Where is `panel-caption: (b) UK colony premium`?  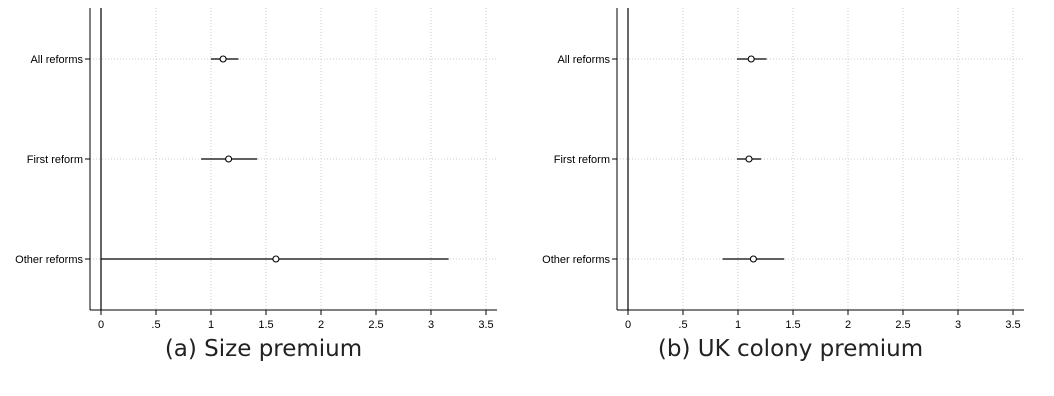 panel-caption: (b) UK colony premium is located at coordinates (790, 349).